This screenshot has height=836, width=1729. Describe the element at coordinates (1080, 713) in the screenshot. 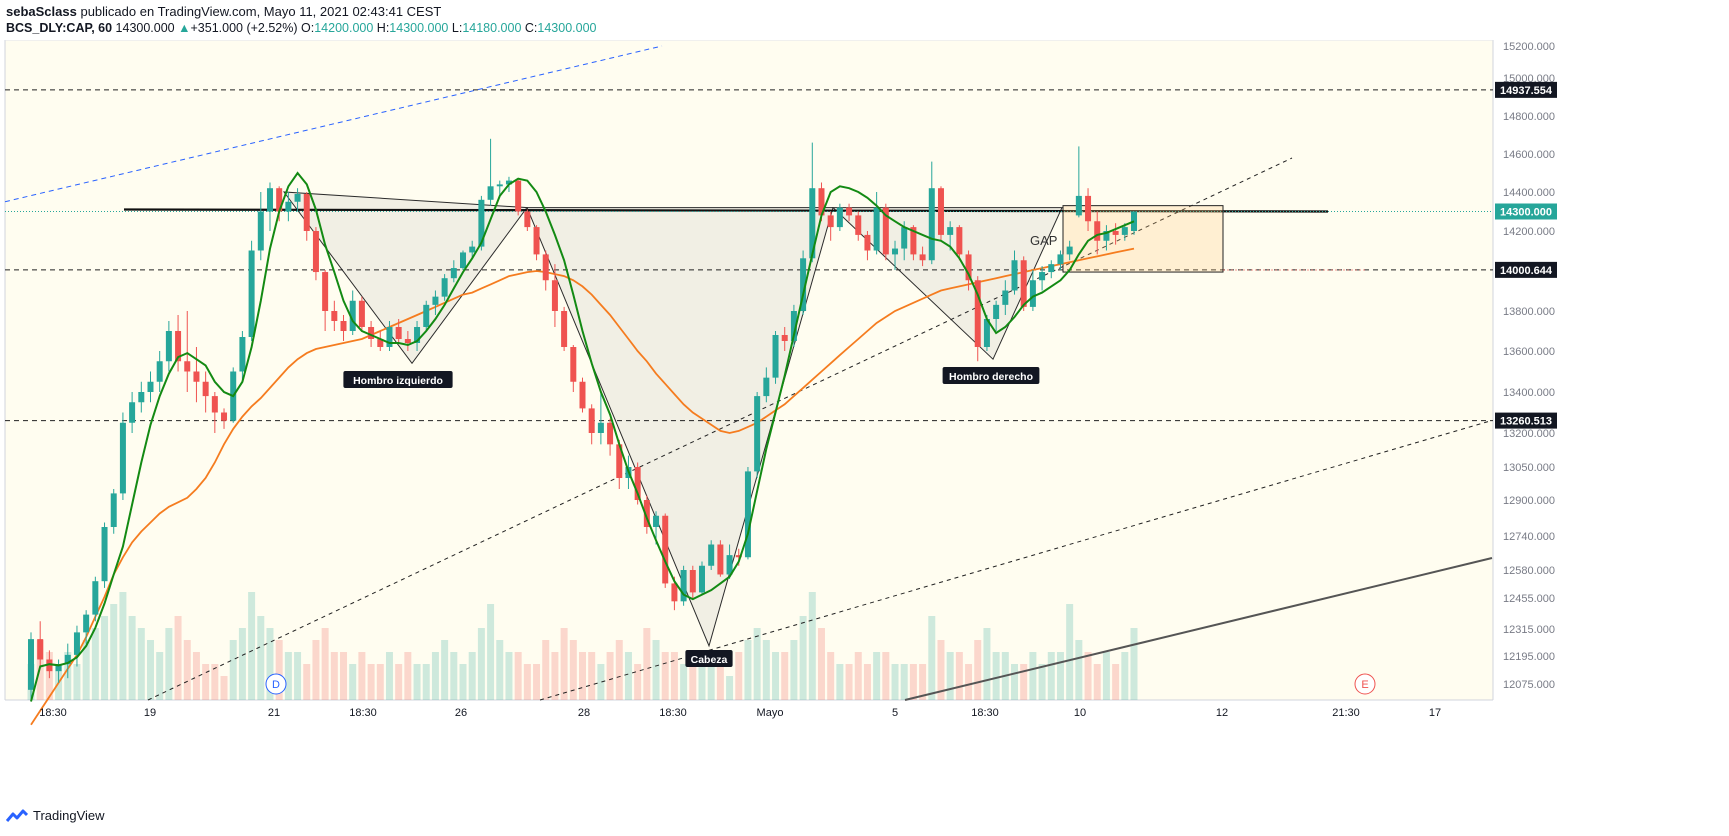

I see `x-tick-label: 10` at that location.